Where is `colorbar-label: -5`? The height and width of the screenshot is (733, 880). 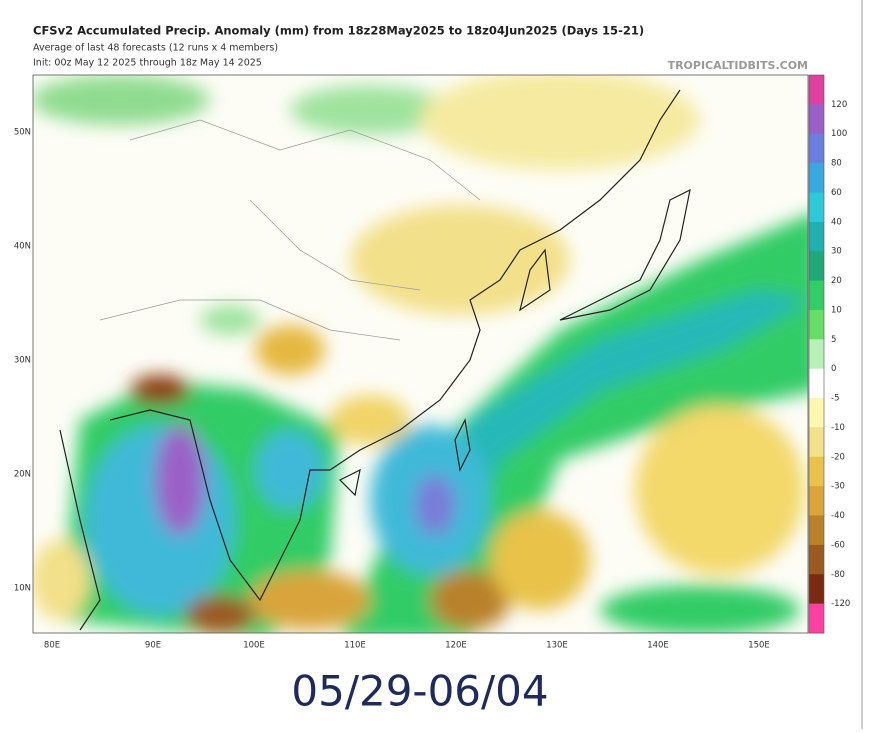
colorbar-label: -5 is located at coordinates (835, 399).